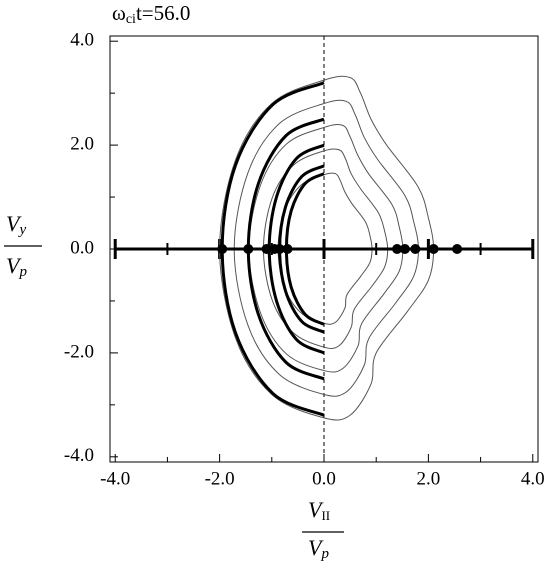 The image size is (548, 563). What do you see at coordinates (21, 230) in the screenshot?
I see `y-num-sub: y` at bounding box center [21, 230].